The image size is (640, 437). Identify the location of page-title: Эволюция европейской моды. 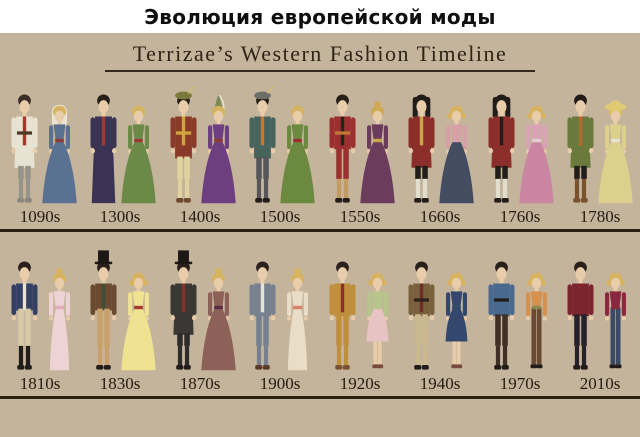
(320, 16).